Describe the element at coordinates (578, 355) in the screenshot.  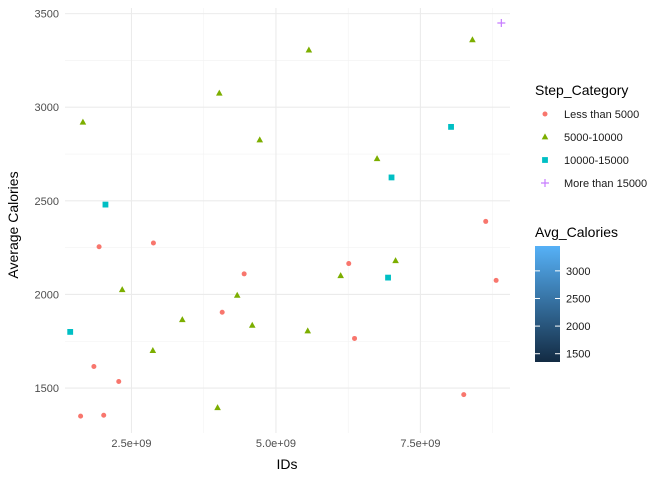
I see `colorbar-break-label: 1500` at that location.